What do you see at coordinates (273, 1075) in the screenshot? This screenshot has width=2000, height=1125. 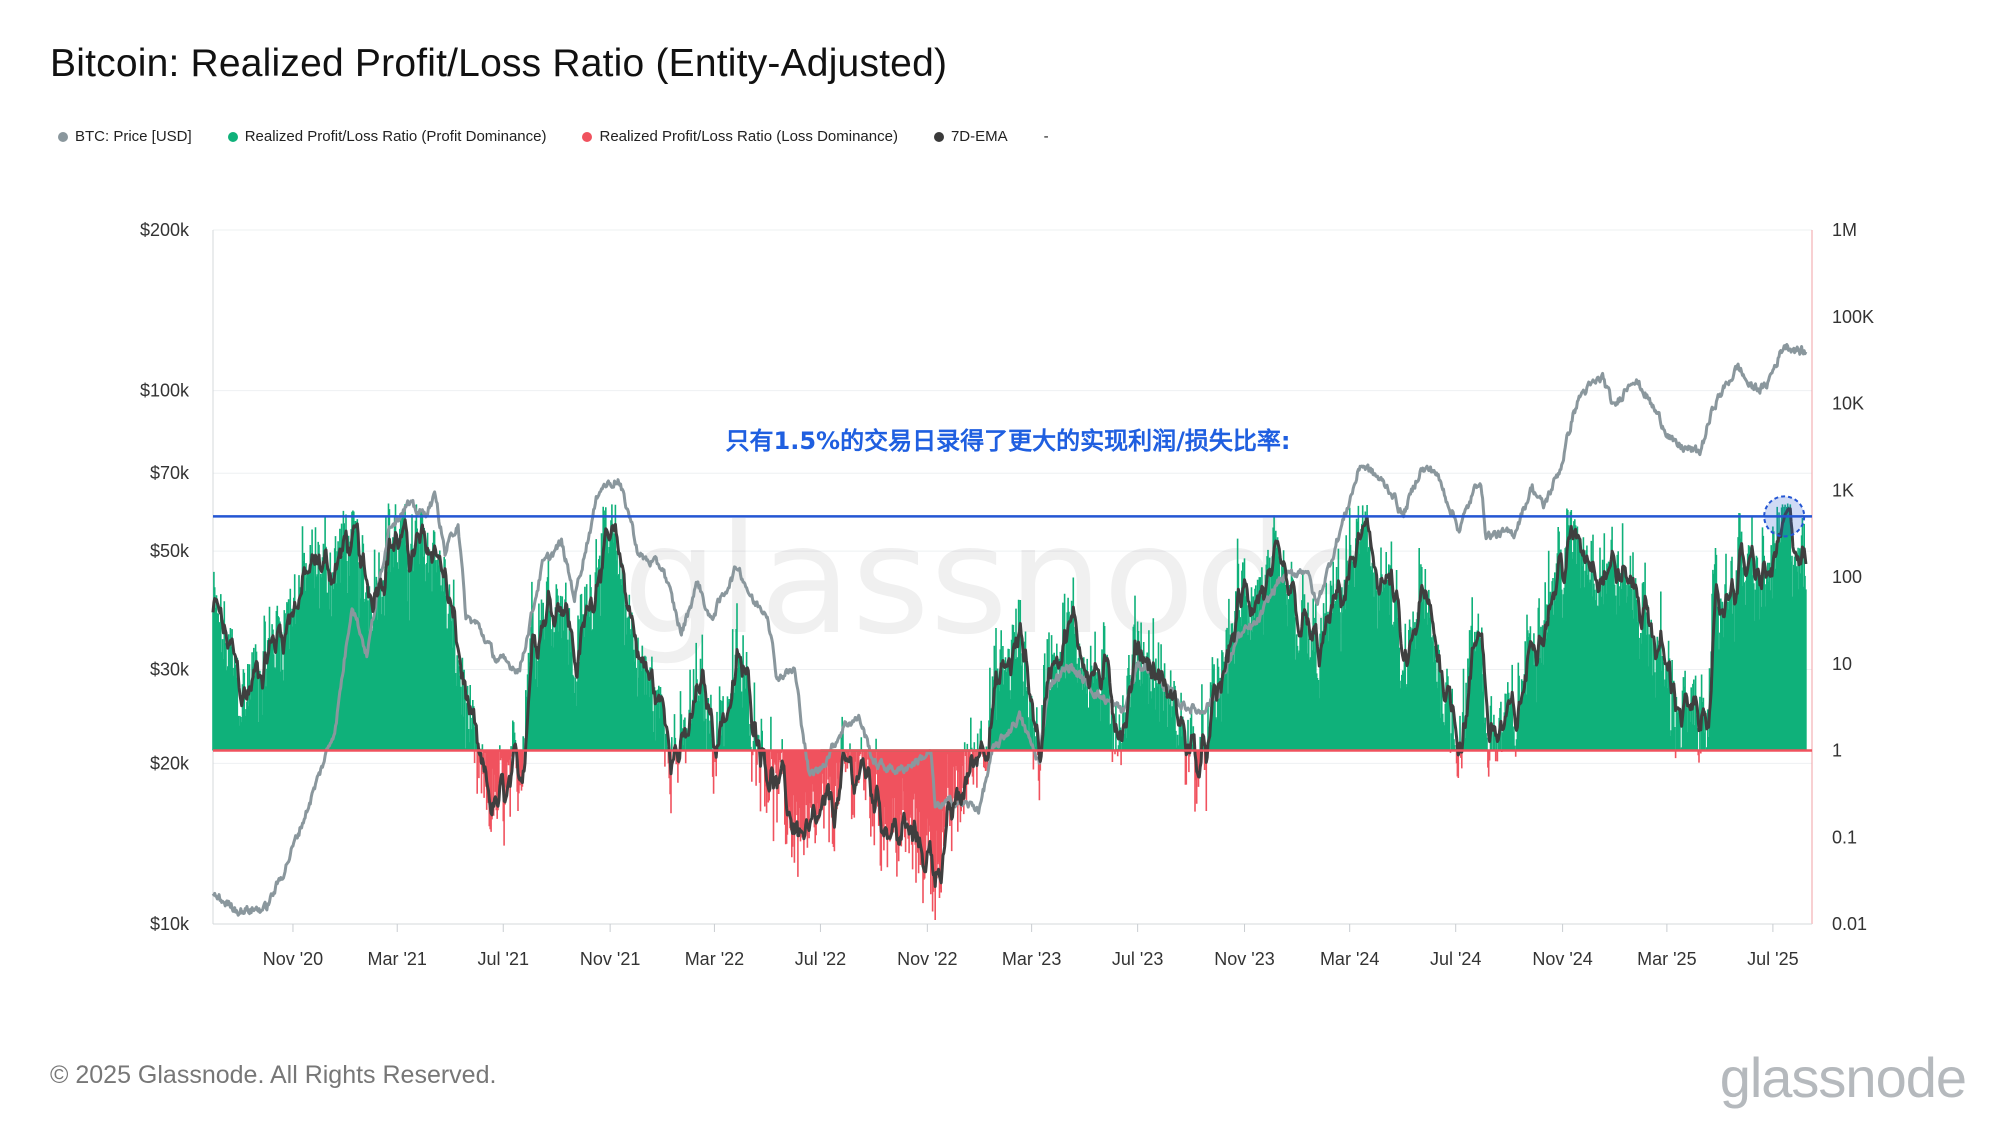 I see `copyright-text: © 2025 Glassnode. All Rights Reserved.` at bounding box center [273, 1075].